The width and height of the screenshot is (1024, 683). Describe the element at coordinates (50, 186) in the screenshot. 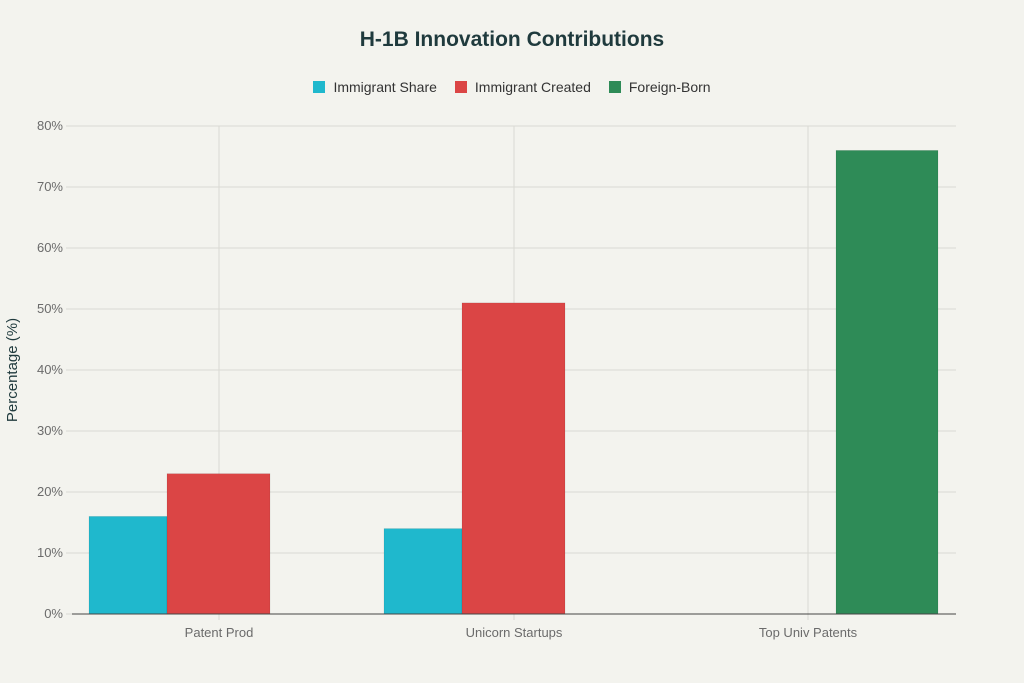

I see `y-tick-label: 70%` at that location.